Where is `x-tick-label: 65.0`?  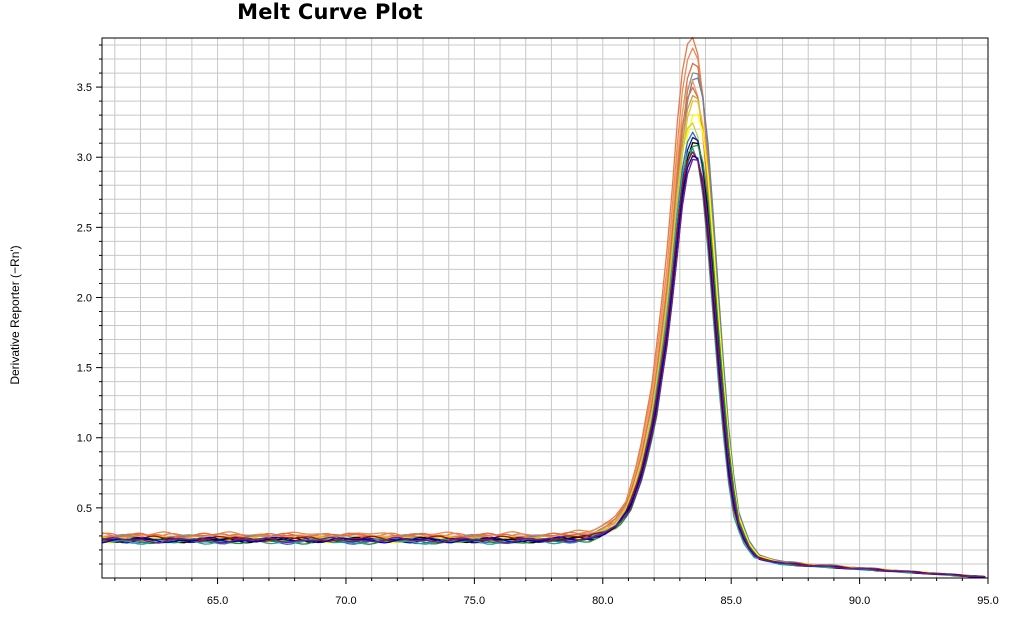
x-tick-label: 65.0 is located at coordinates (217, 601).